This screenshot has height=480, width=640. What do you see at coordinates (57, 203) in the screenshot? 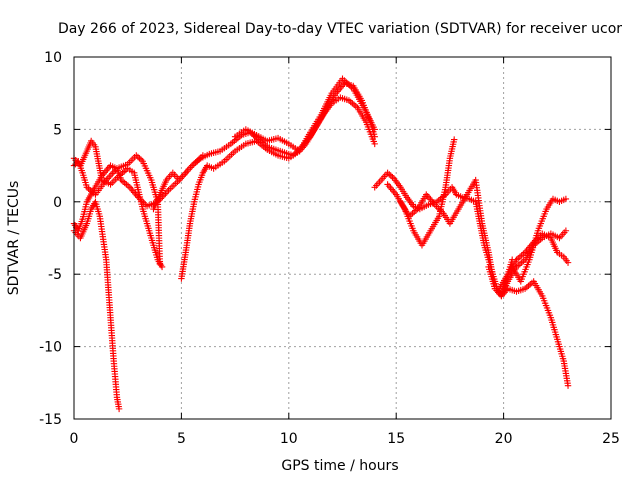
I see `y-tick-label: 0` at bounding box center [57, 203].